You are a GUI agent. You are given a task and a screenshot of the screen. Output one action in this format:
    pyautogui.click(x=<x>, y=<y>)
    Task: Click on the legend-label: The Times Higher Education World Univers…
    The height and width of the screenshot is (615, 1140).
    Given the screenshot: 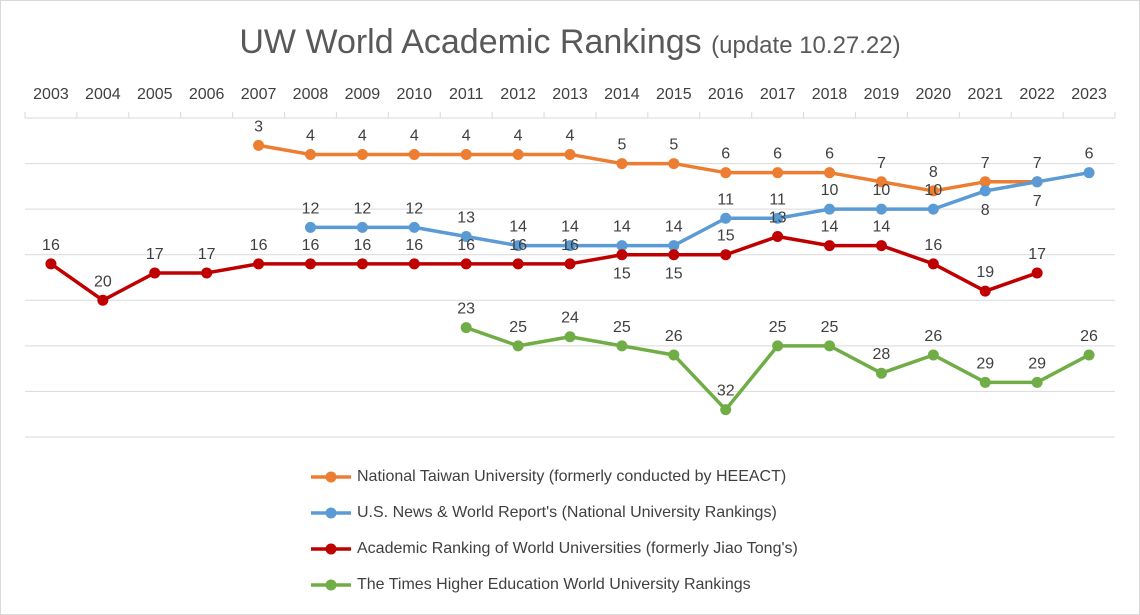 What is the action you would take?
    pyautogui.click(x=554, y=584)
    